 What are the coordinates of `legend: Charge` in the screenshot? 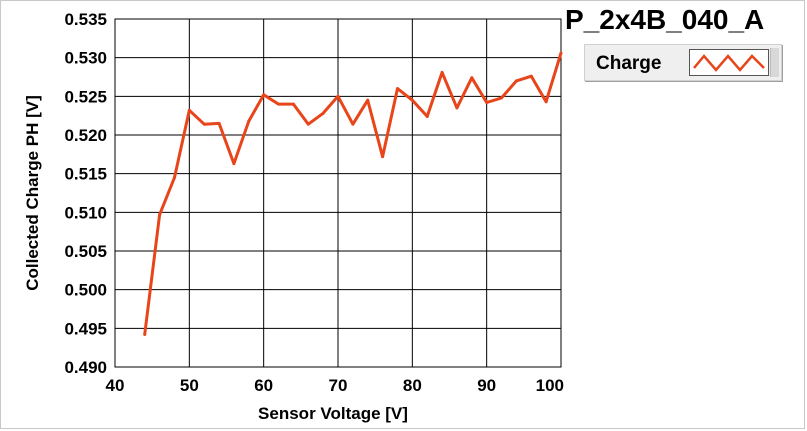 It's located at (683, 62).